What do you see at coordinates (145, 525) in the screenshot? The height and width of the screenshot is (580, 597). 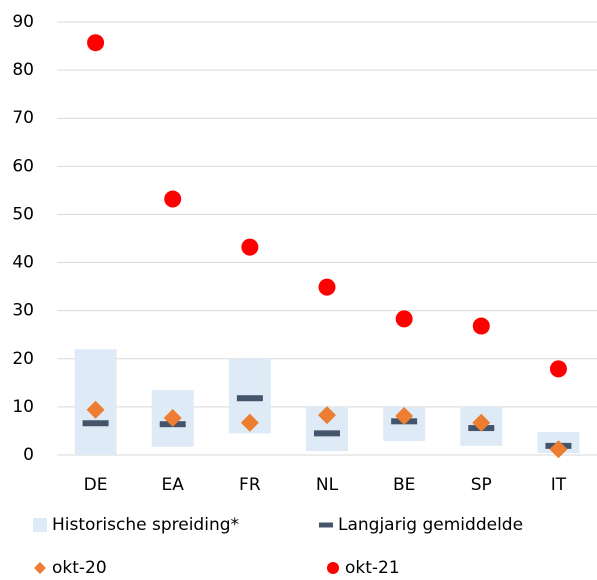 I see `legend-label: Historische spreiding*` at bounding box center [145, 525].